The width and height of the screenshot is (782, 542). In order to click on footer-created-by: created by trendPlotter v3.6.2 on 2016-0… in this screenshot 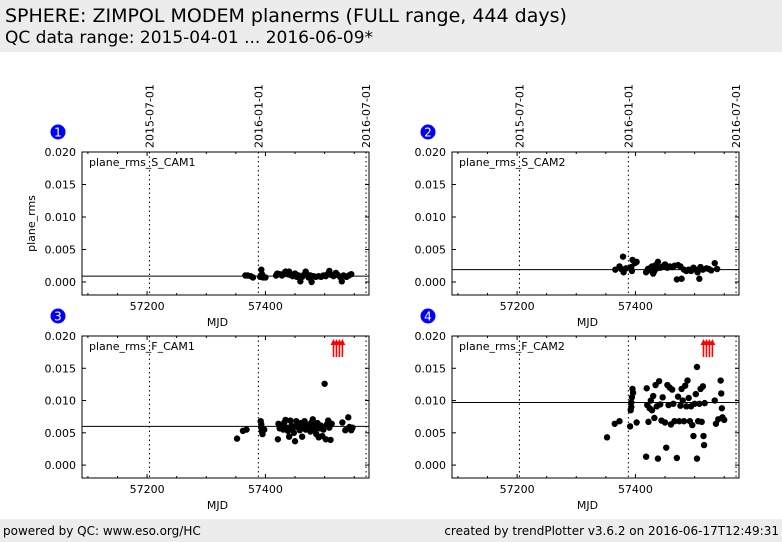, I will do `click(611, 531)`.